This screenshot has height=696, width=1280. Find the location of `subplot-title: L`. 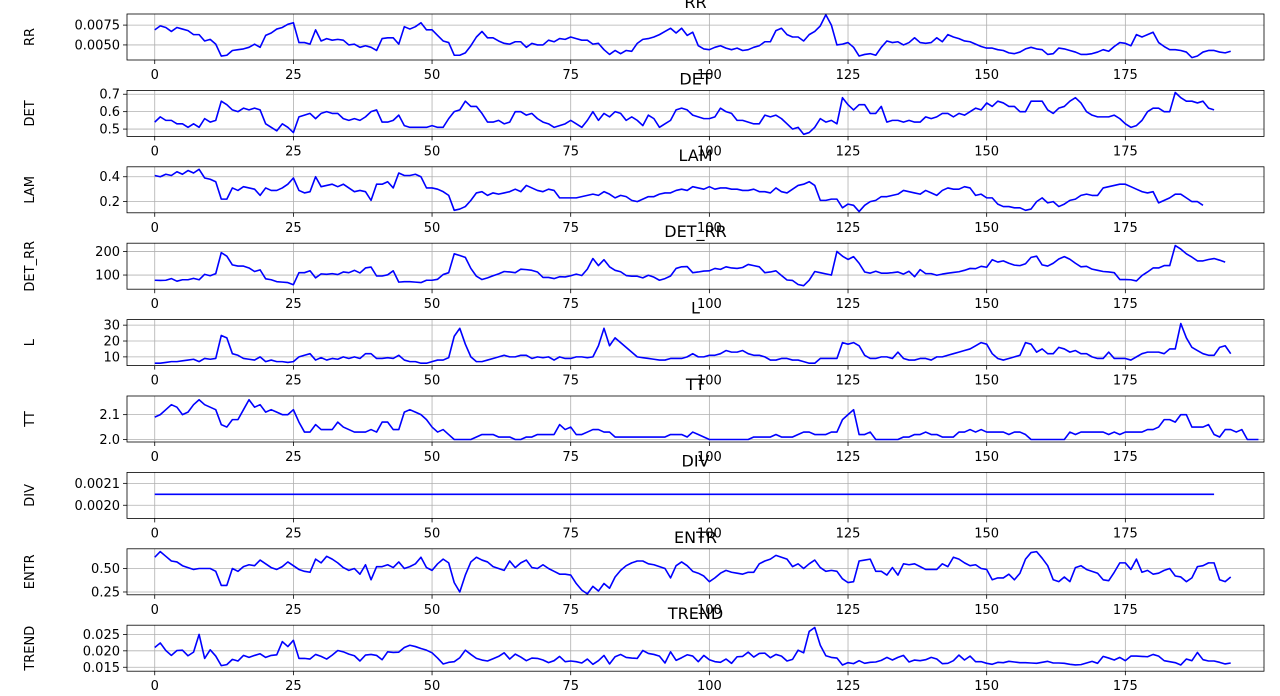

subplot-title: L is located at coordinates (695, 308).